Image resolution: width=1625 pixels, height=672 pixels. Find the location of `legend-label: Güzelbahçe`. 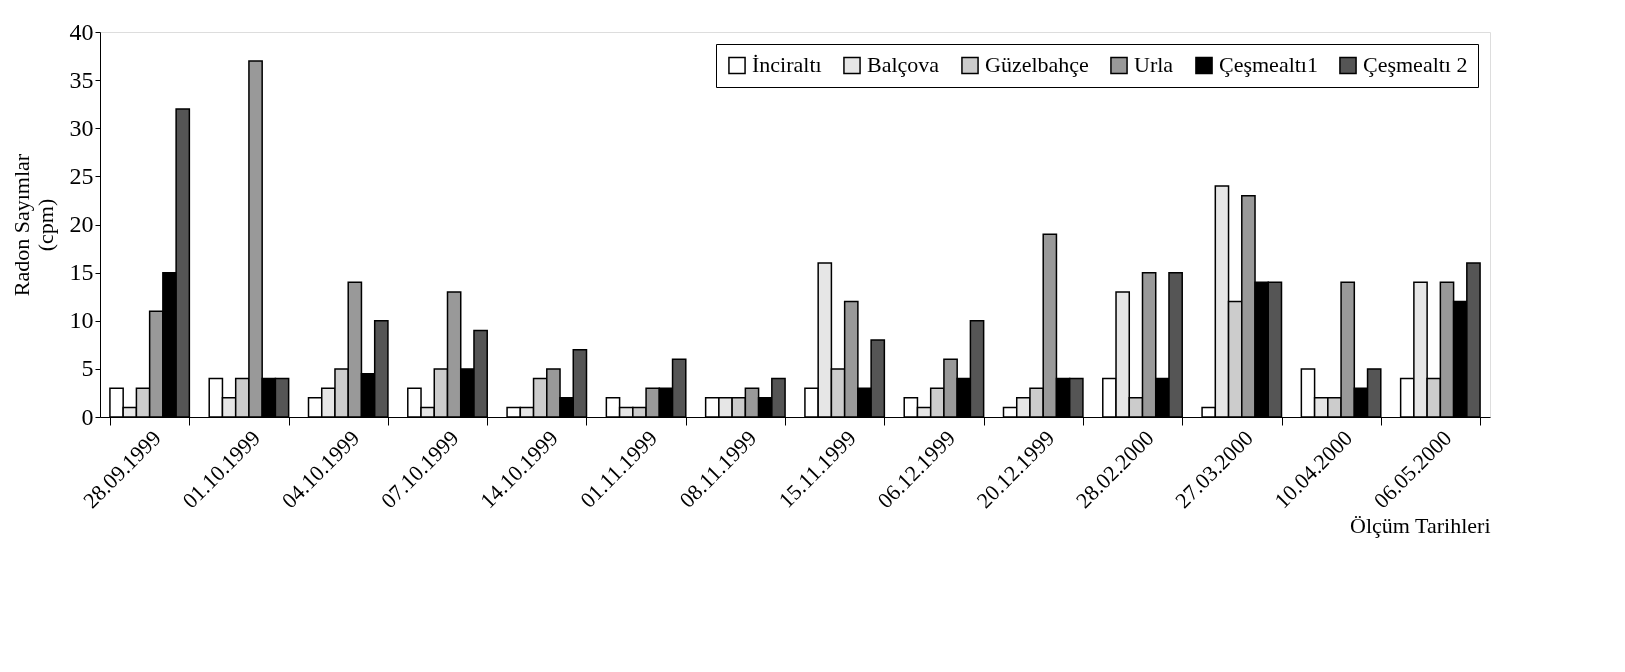

legend-label: Güzelbahçe is located at coordinates (1037, 65).